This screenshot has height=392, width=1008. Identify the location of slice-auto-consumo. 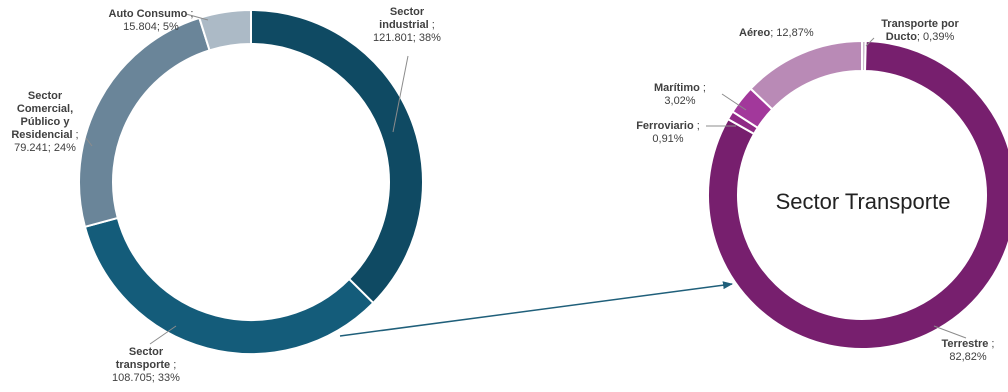
(225, 30).